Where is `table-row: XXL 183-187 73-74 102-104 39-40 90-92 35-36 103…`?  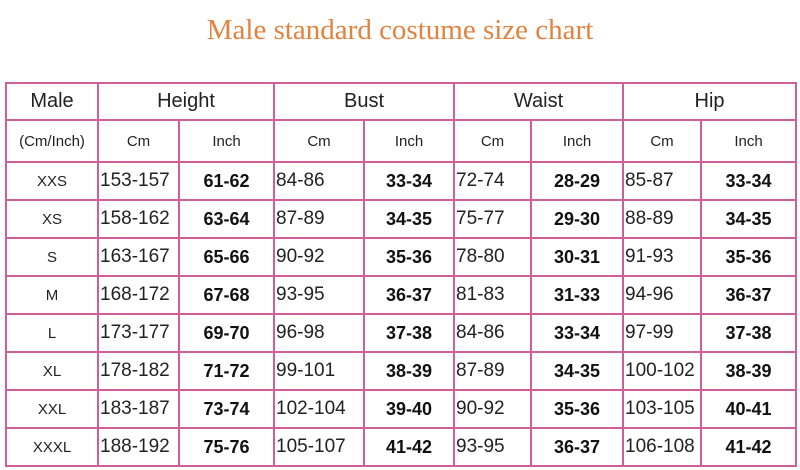 table-row: XXL 183-187 73-74 102-104 39-40 90-92 35-36 103… is located at coordinates (401, 409).